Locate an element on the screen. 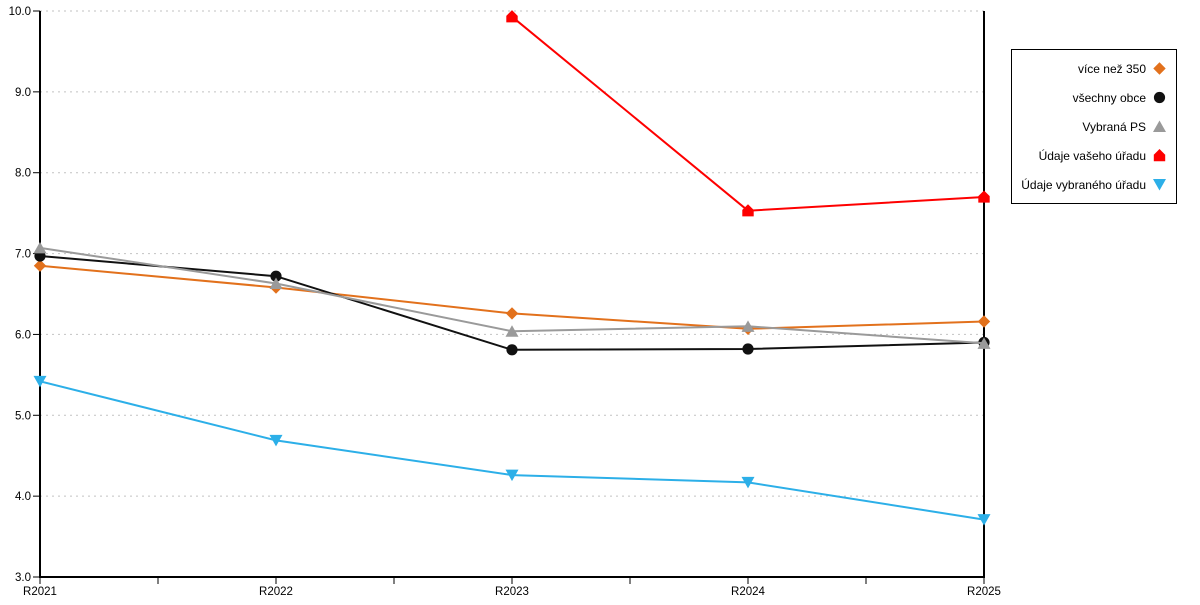  x-tick-label: R2024 is located at coordinates (748, 592).